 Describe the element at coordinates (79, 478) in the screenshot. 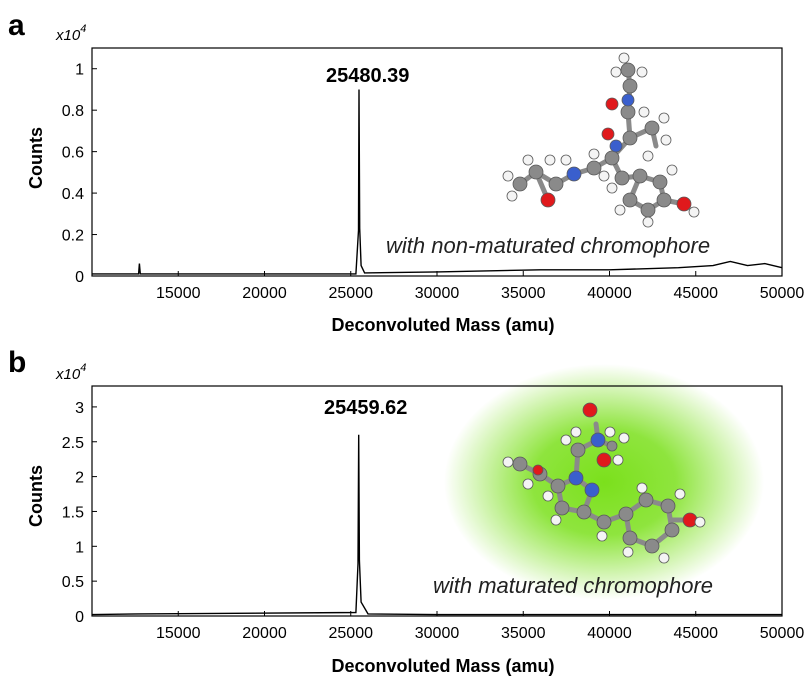

I see `y-tick-label-b: 2` at that location.